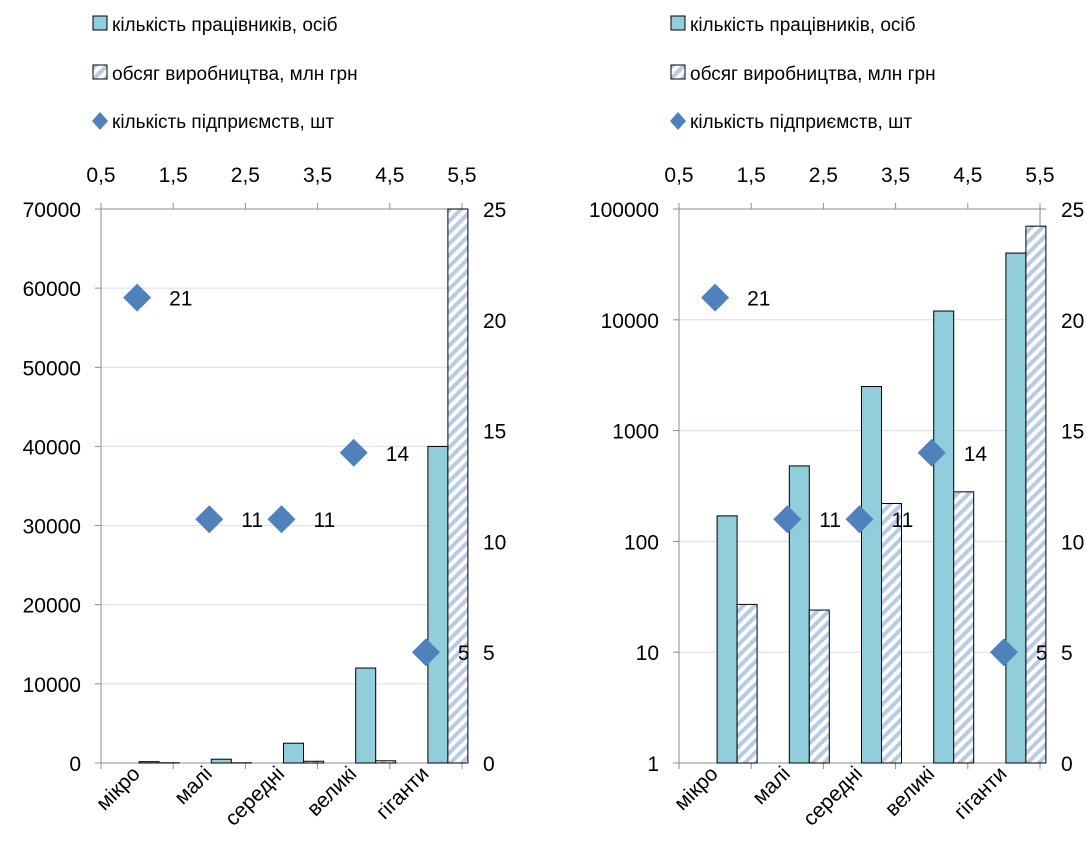 This screenshot has height=852, width=1086. I want to click on left-tick-label: 100, so click(641, 542).